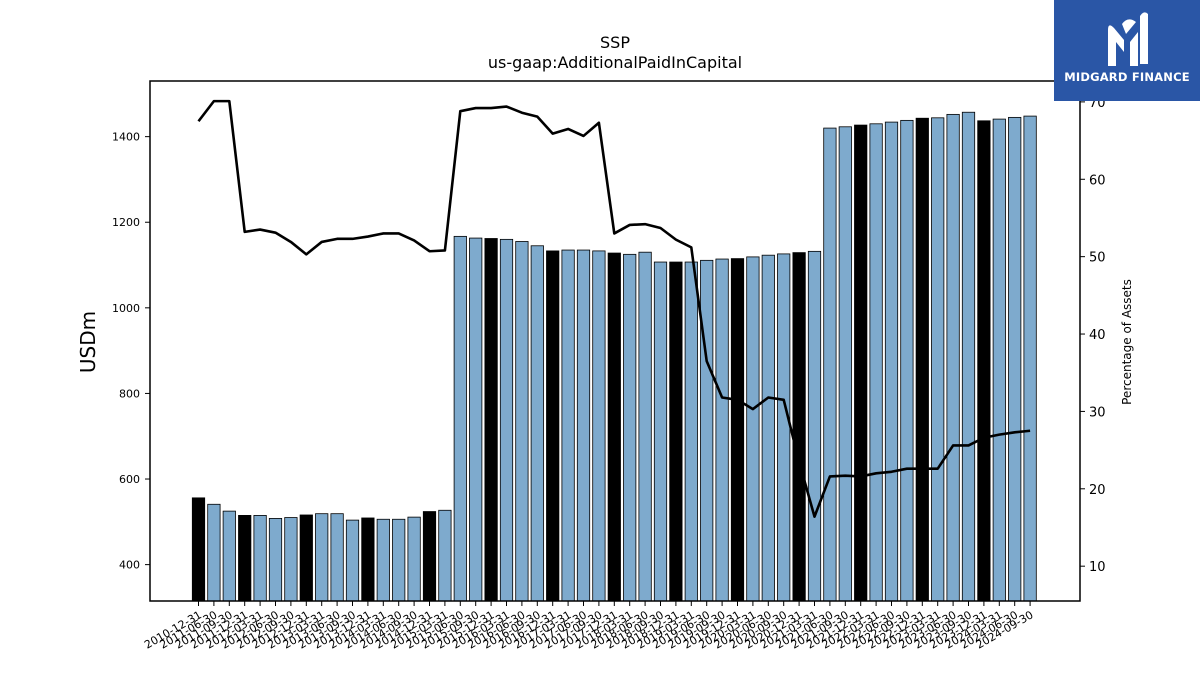 The image size is (1200, 675). What do you see at coordinates (1097, 490) in the screenshot?
I see `y2-tick-label: 20` at bounding box center [1097, 490].